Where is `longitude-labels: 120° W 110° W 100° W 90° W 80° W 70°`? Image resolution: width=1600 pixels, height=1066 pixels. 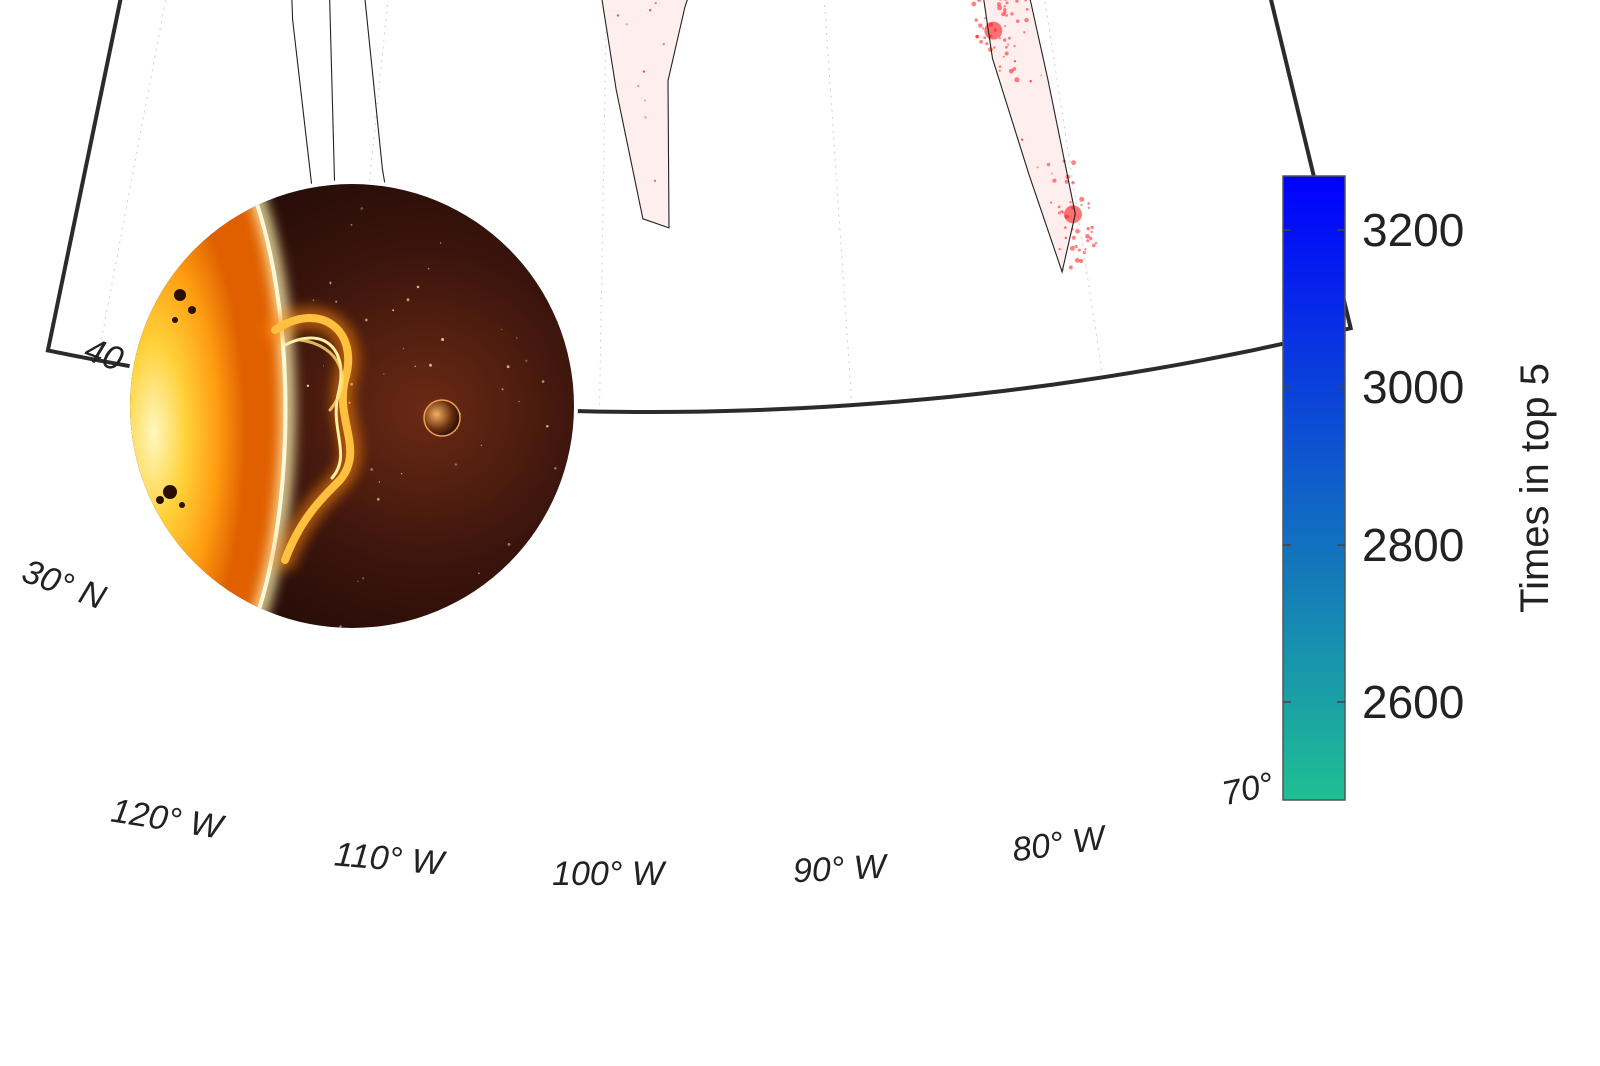
longitude-labels: 120° W 110° W 100° W 90° W 80° W 70° is located at coordinates (692, 829).